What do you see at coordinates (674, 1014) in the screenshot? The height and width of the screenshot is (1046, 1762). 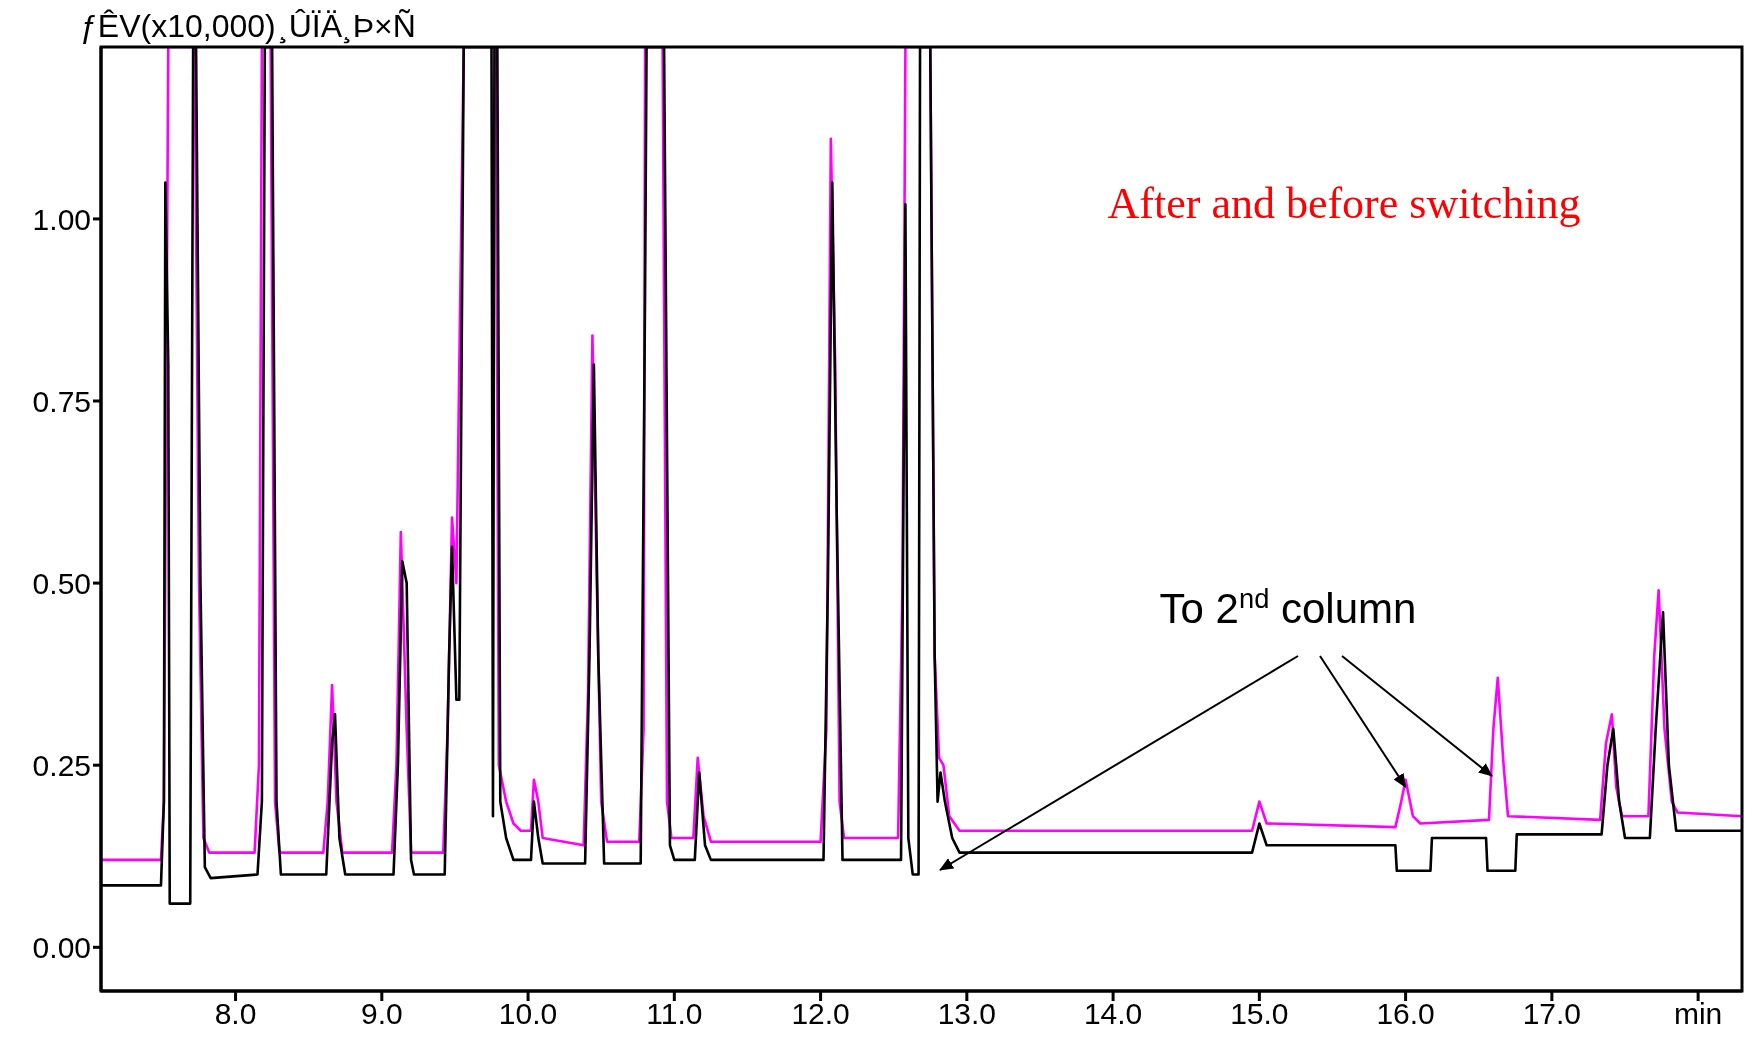 I see `x-tick-label: 11.0` at bounding box center [674, 1014].